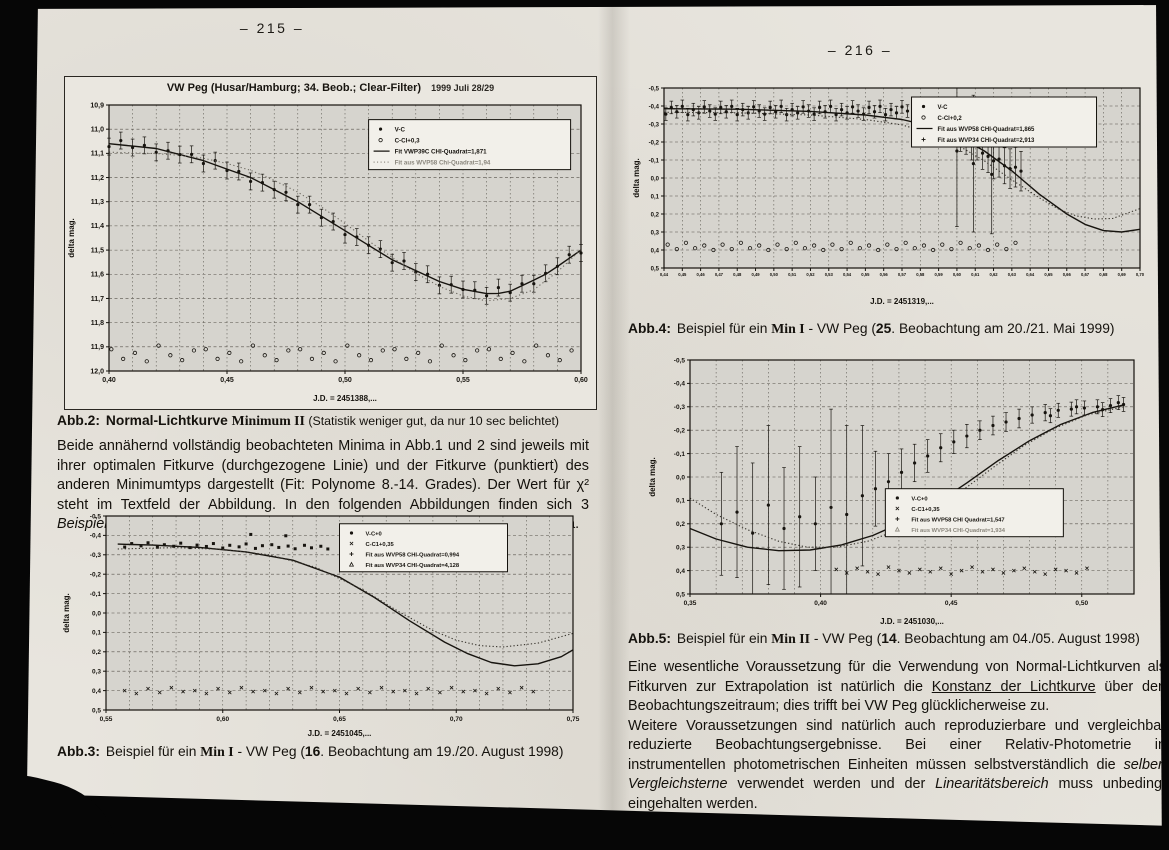  Describe the element at coordinates (78, 420) in the screenshot. I see `caption-label: Abb.2:` at that location.